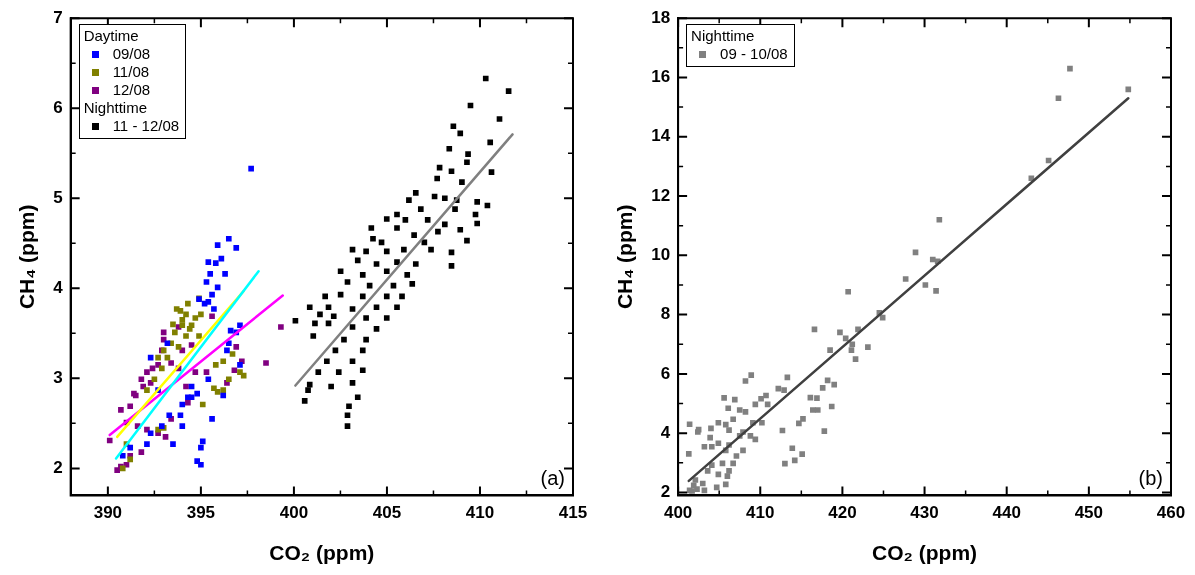 This screenshot has height=575, width=1195. Describe the element at coordinates (108, 513) in the screenshot. I see `x-tick-label: 390` at that location.